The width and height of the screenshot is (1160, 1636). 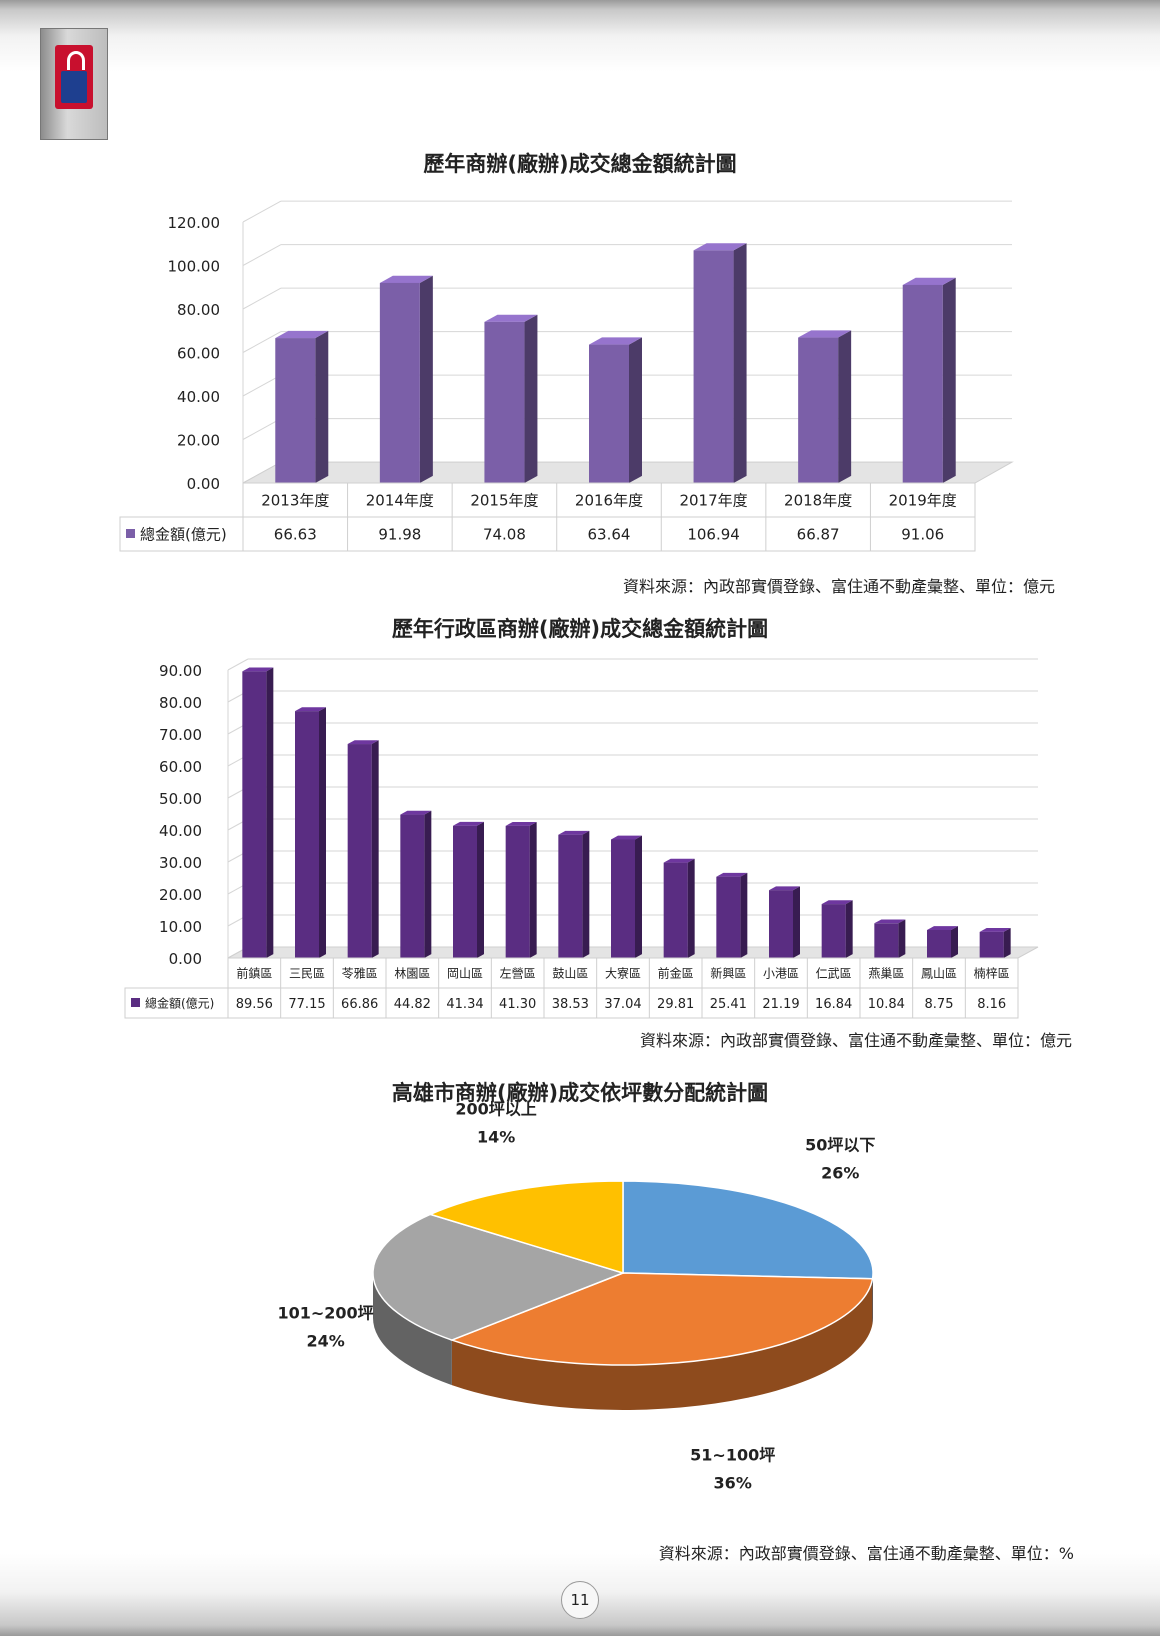 What do you see at coordinates (135, 1002) in the screenshot?
I see `chart2-legend-swatch` at bounding box center [135, 1002].